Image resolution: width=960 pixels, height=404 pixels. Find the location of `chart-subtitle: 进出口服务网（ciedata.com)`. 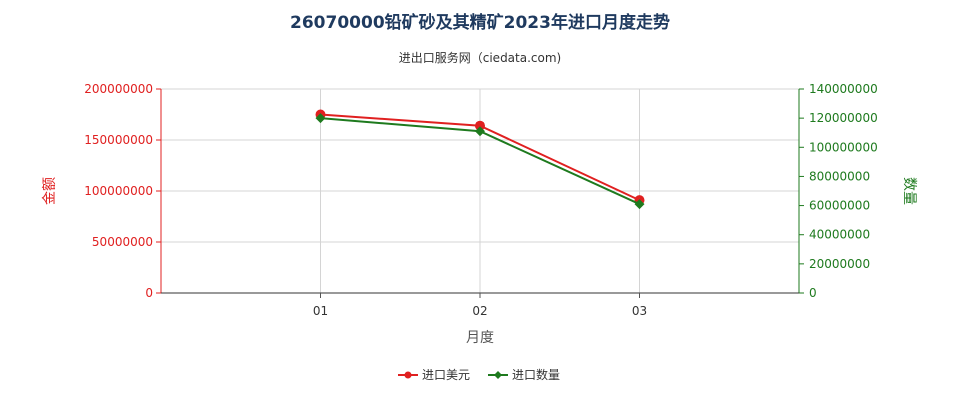

chart-subtitle: 进出口服务网（ciedata.com) is located at coordinates (480, 57).